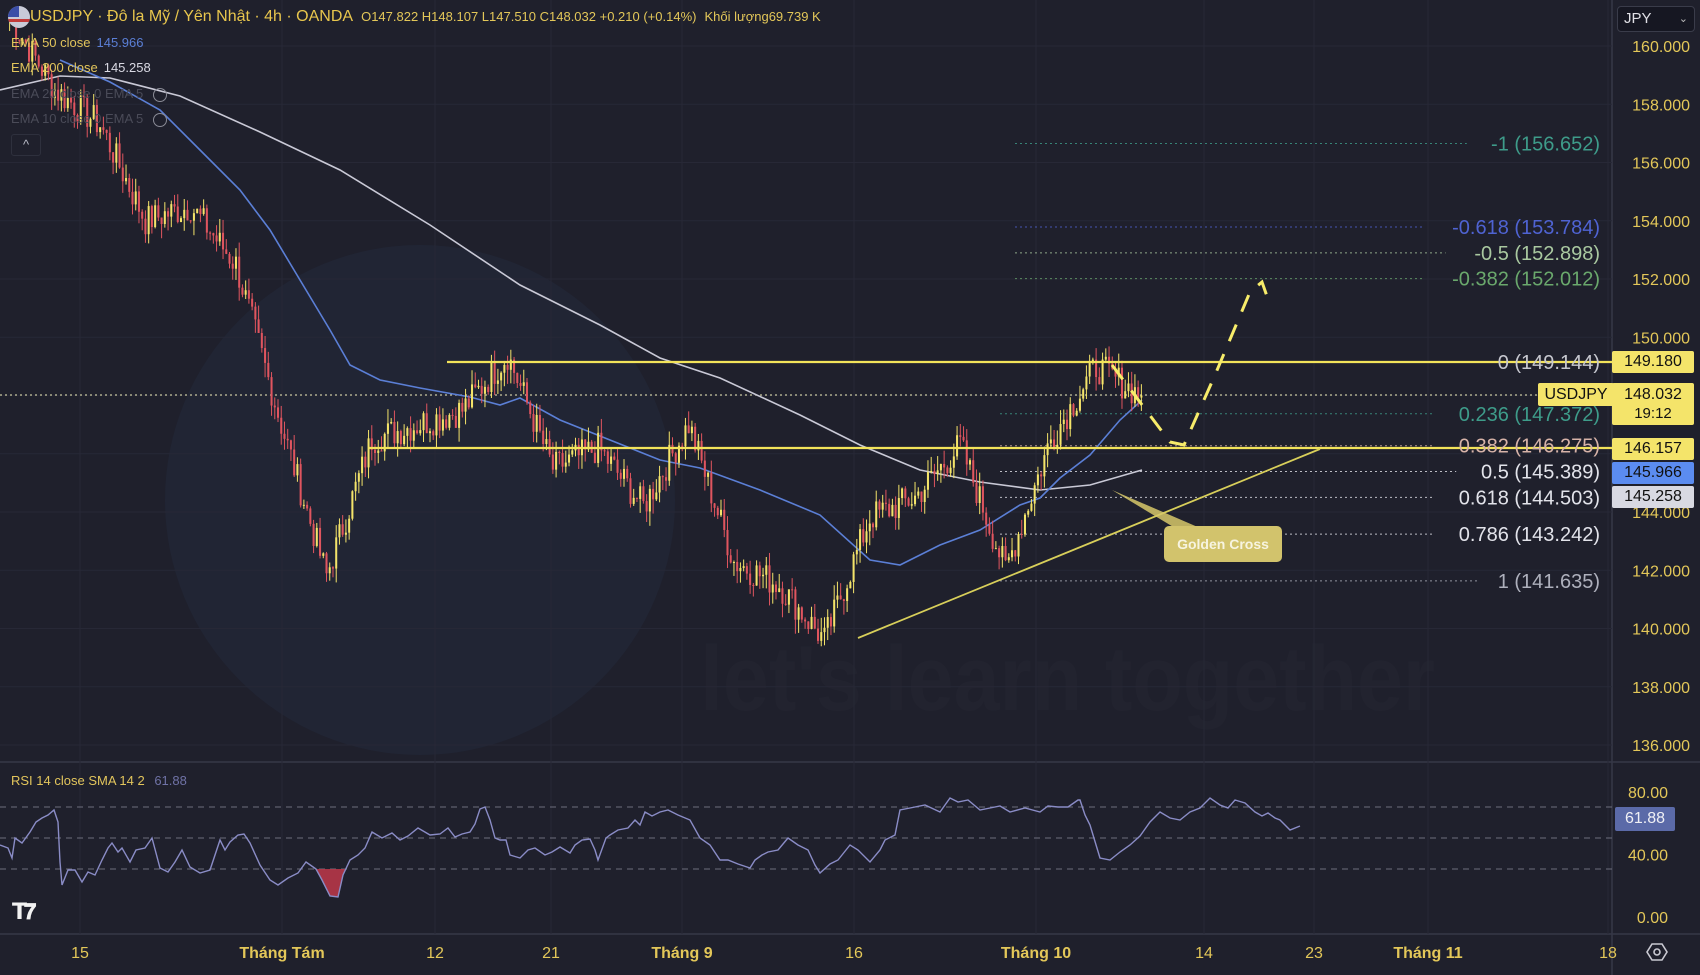 Image resolution: width=1700 pixels, height=975 pixels. I want to click on rsi-legend: RSI 14 close SMA 14 2 61.88, so click(99, 780).